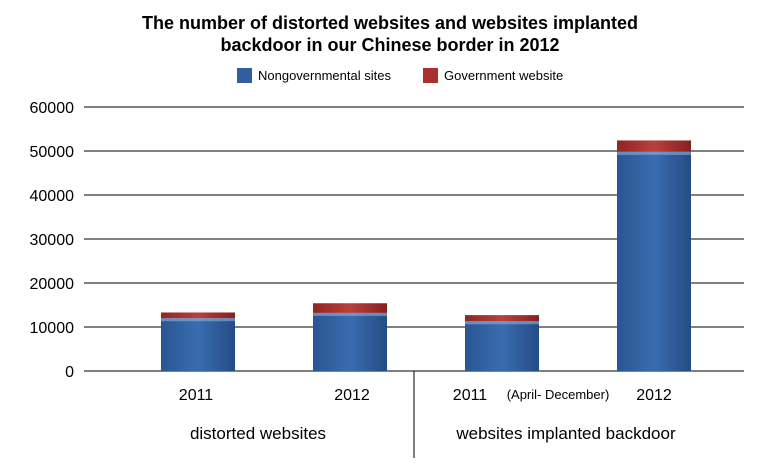 The height and width of the screenshot is (463, 784). What do you see at coordinates (352, 395) in the screenshot?
I see `x-category-label-1: 2012` at bounding box center [352, 395].